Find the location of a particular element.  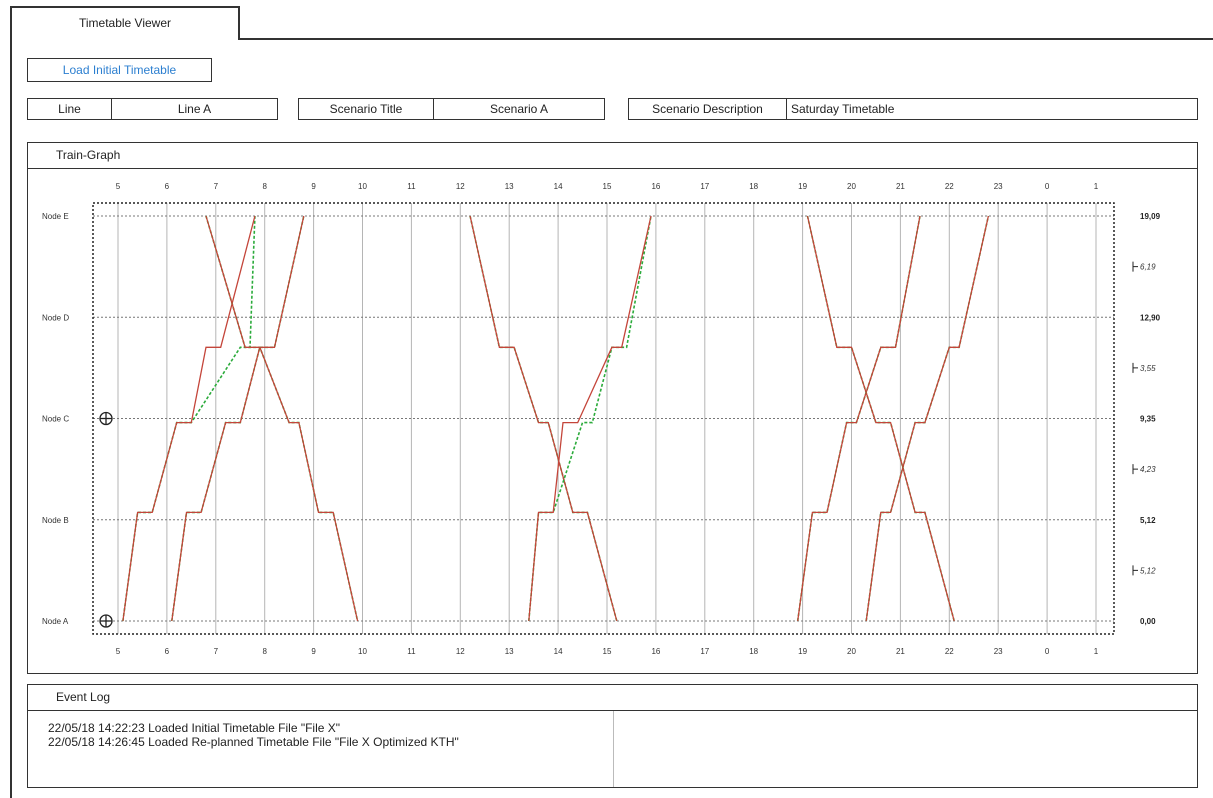

x-tick-label-top: 7 is located at coordinates (216, 186).